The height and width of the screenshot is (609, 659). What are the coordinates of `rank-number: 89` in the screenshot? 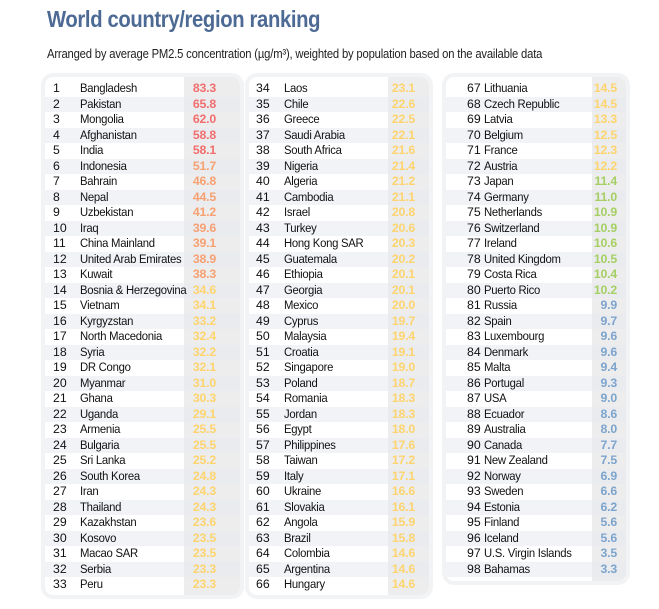 It's located at (474, 429).